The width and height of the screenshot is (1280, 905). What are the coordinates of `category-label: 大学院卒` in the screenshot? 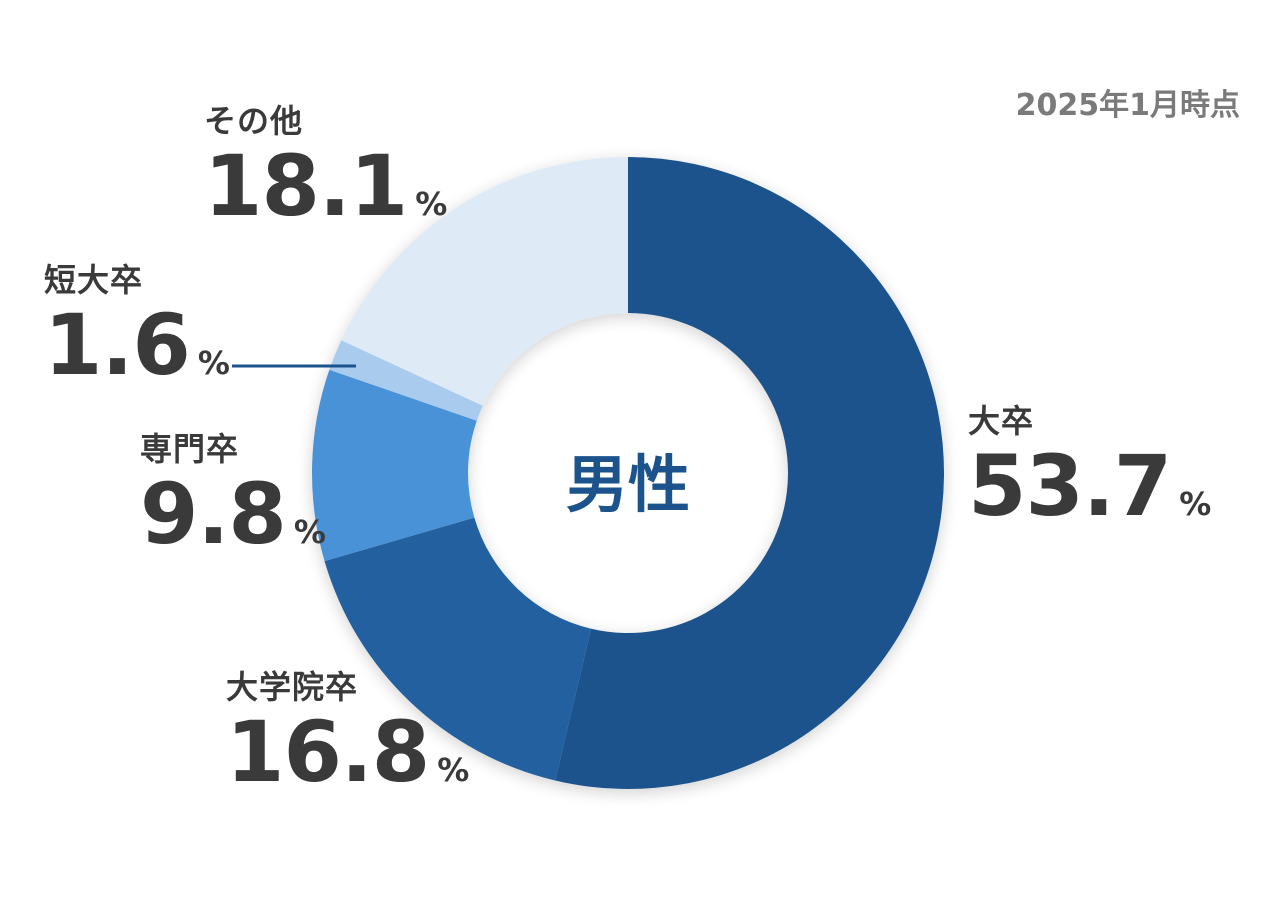 It's located at (292, 687).